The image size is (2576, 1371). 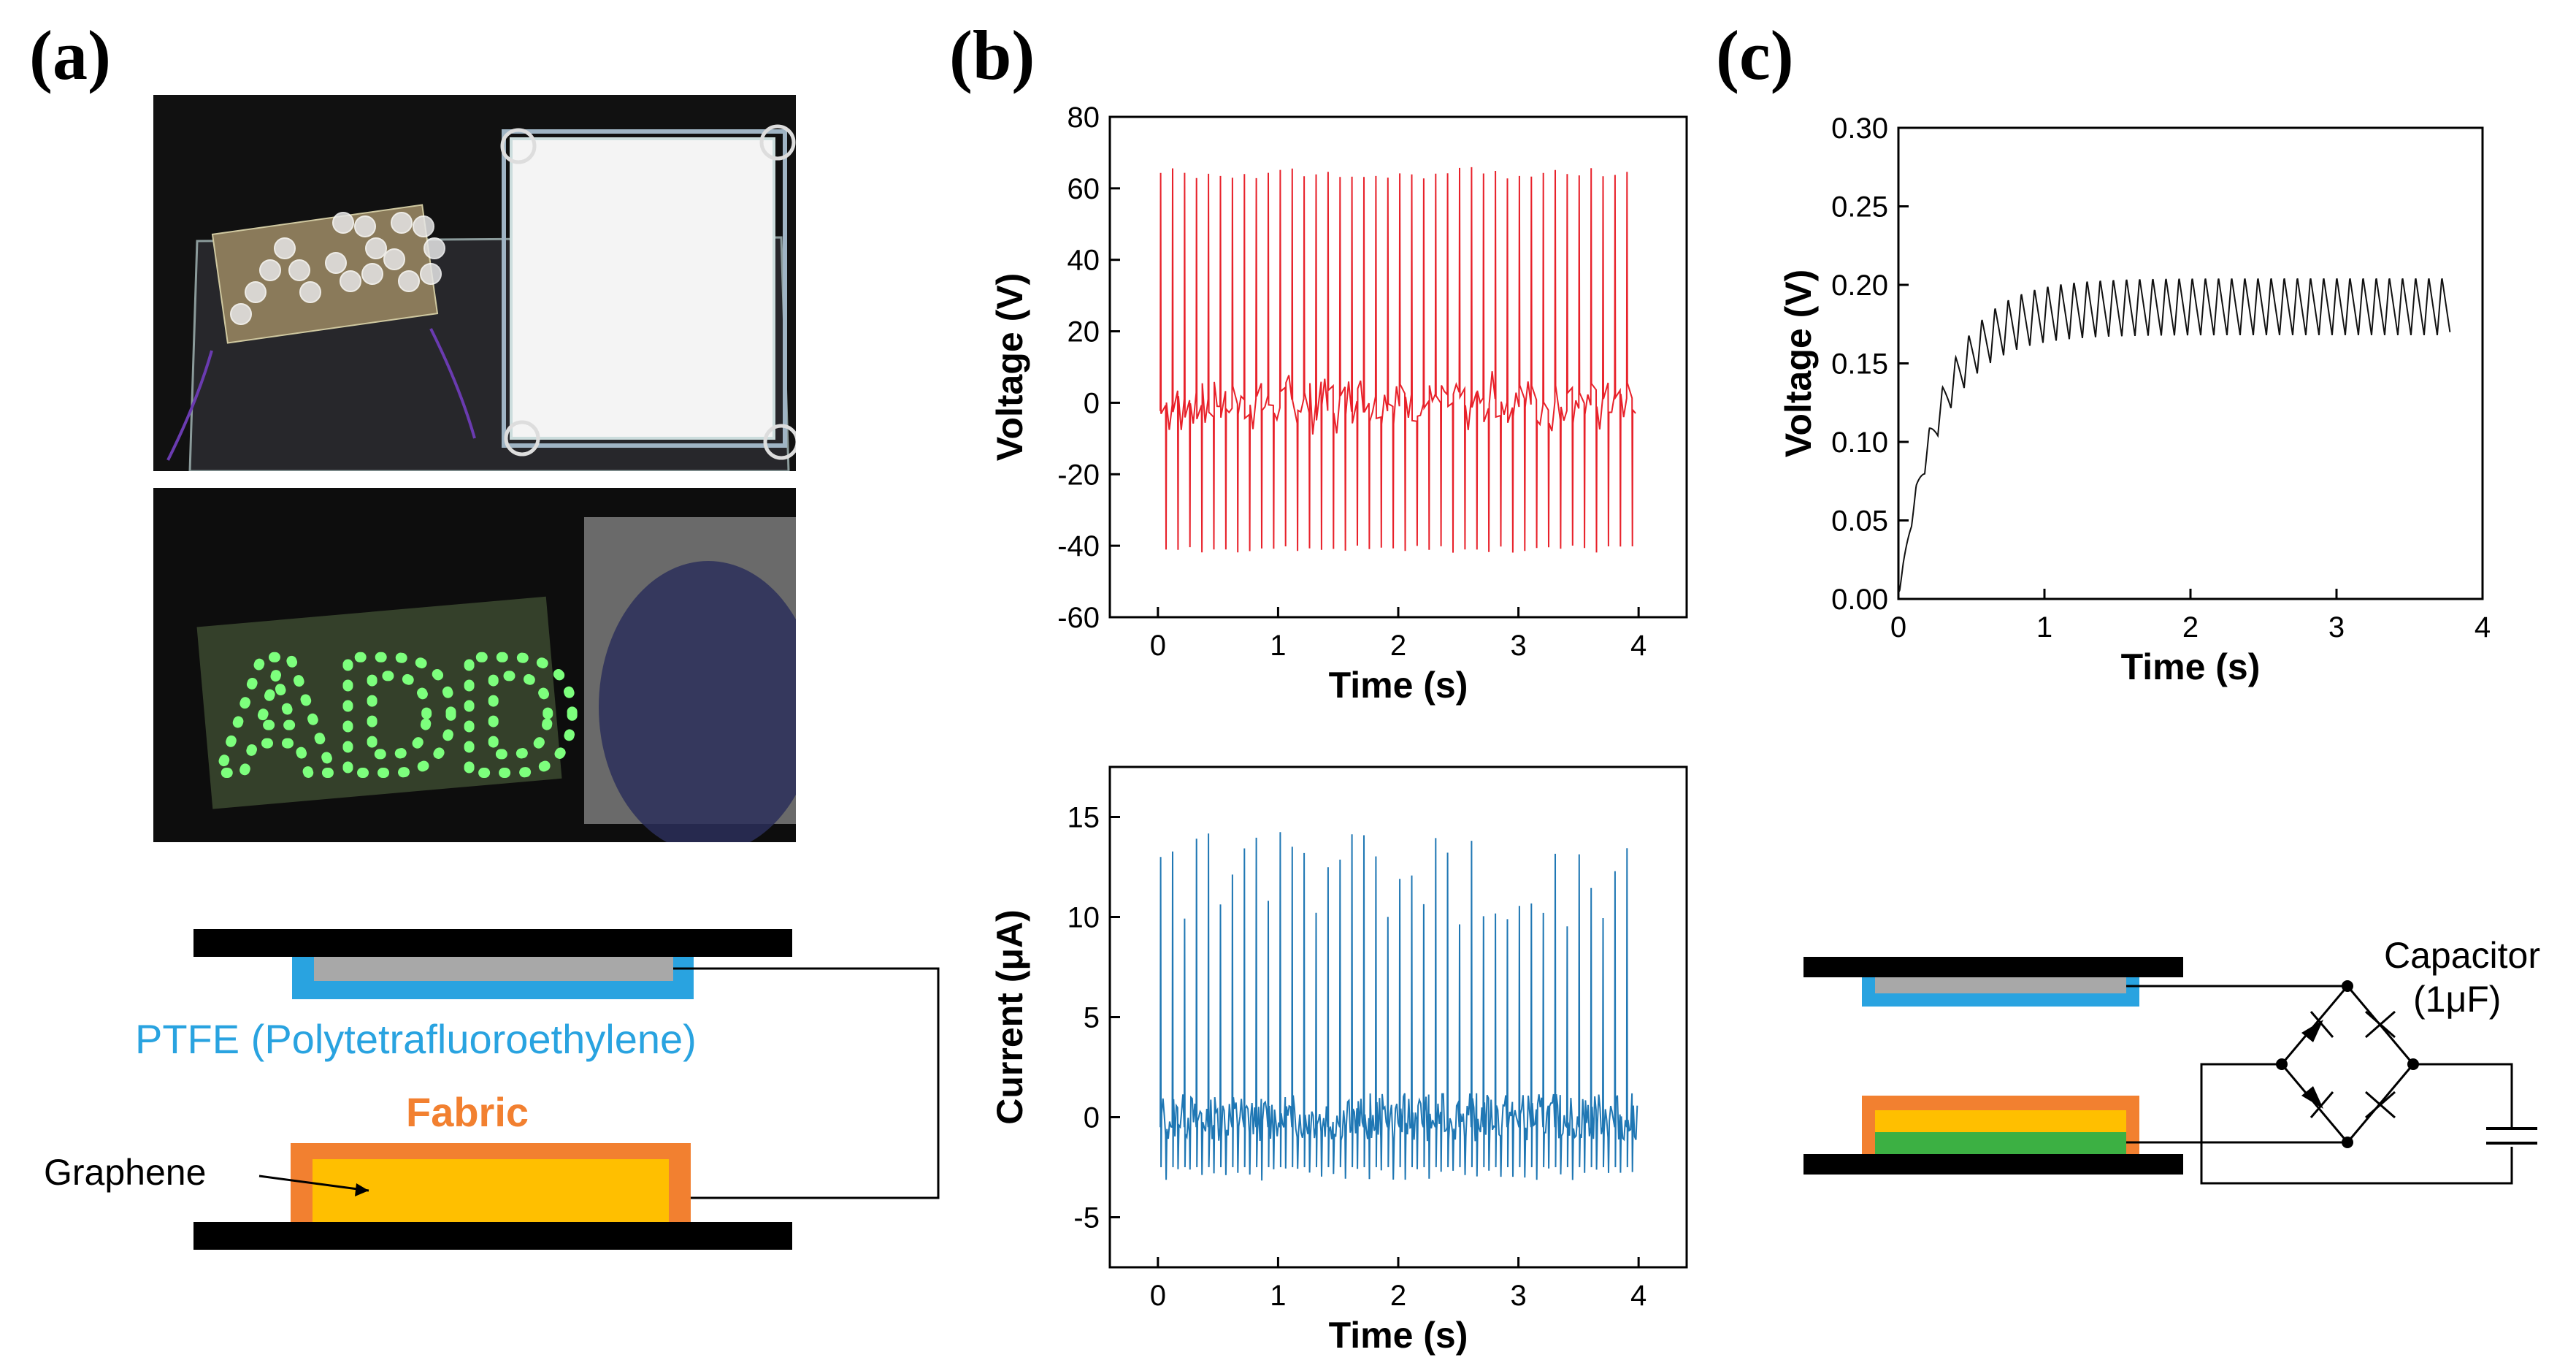 I want to click on y-tick-label: -40, so click(x=1078, y=546).